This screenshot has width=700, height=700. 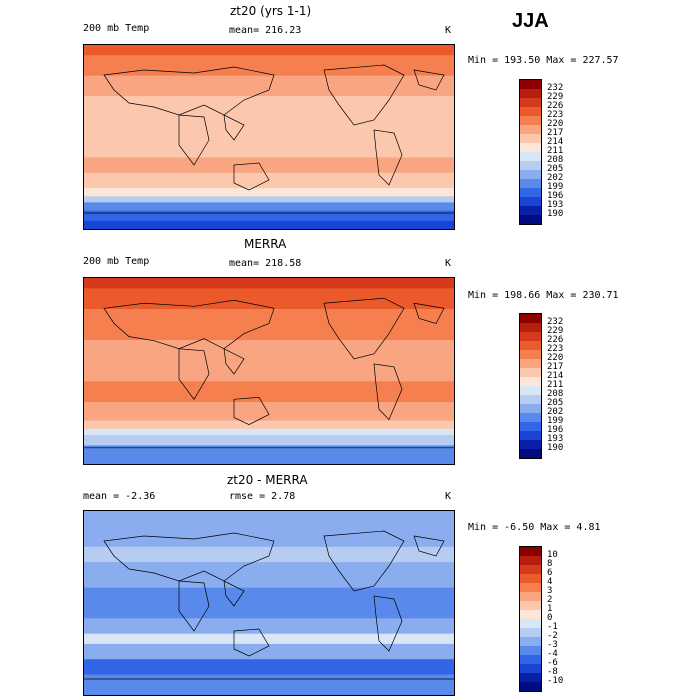 What do you see at coordinates (448, 496) in the screenshot?
I see `panel3-units: K` at bounding box center [448, 496].